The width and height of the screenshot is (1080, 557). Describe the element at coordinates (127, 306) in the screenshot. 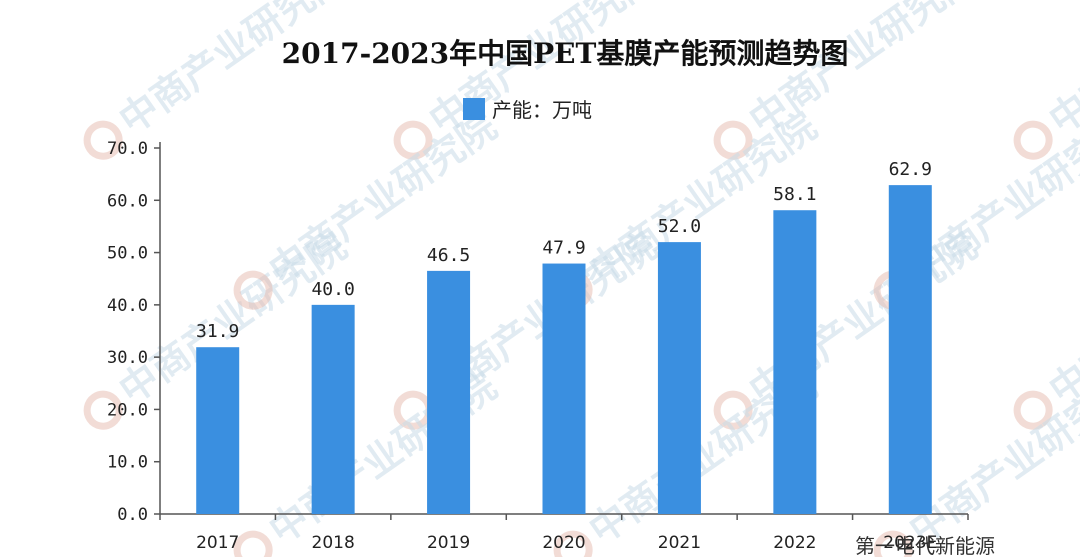

I see `y-tick-label: 40.0` at that location.